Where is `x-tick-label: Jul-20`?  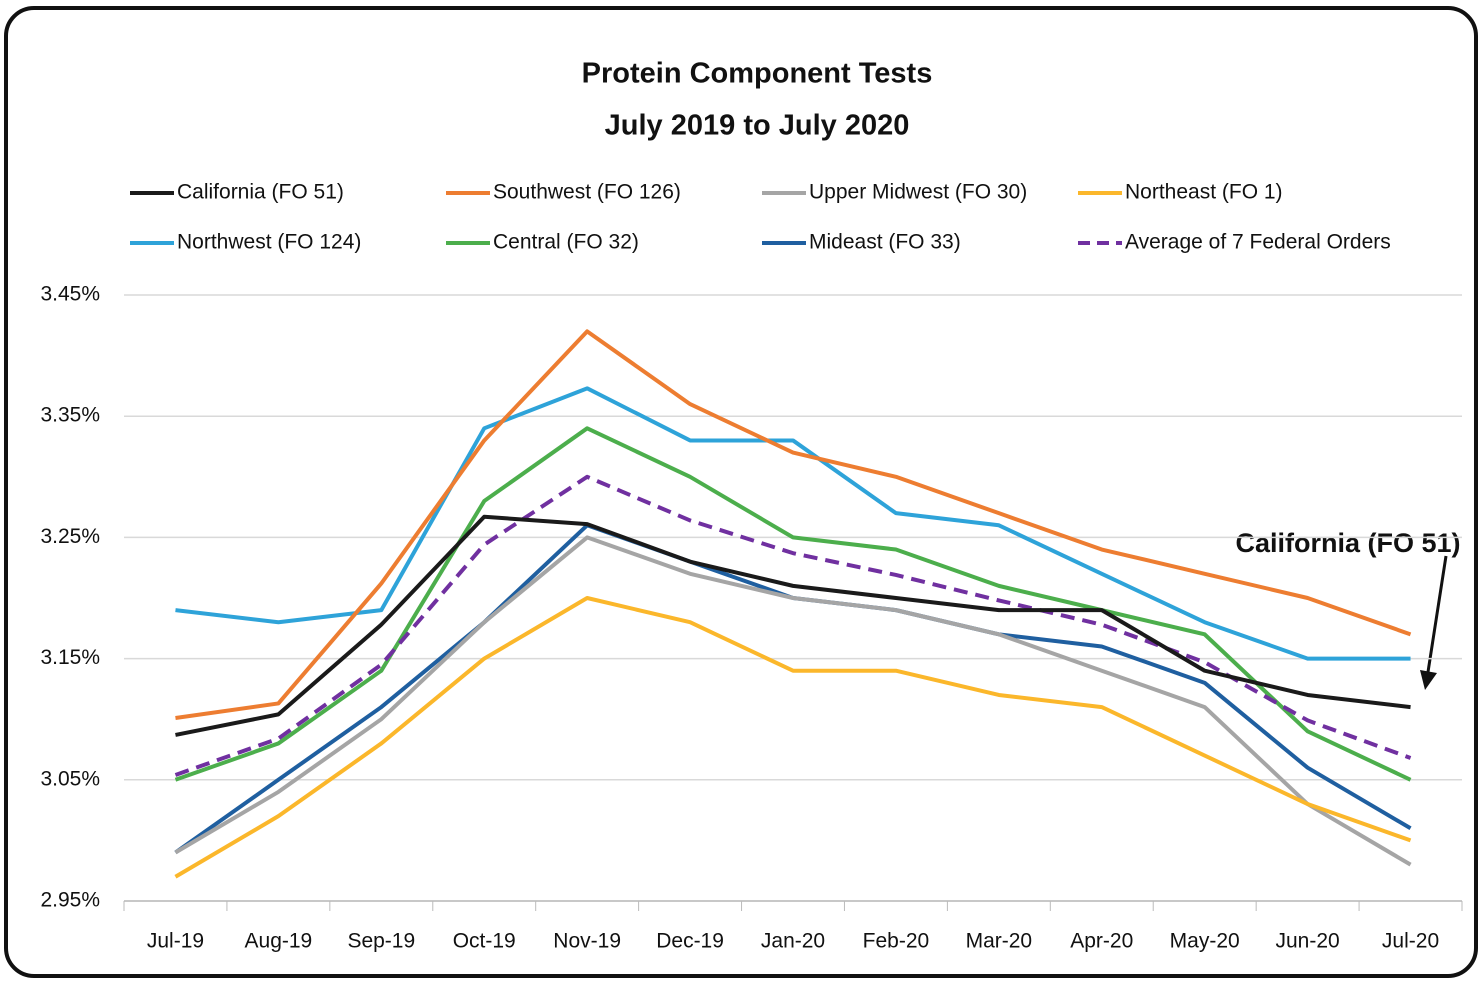 x-tick-label: Jul-20 is located at coordinates (1410, 941).